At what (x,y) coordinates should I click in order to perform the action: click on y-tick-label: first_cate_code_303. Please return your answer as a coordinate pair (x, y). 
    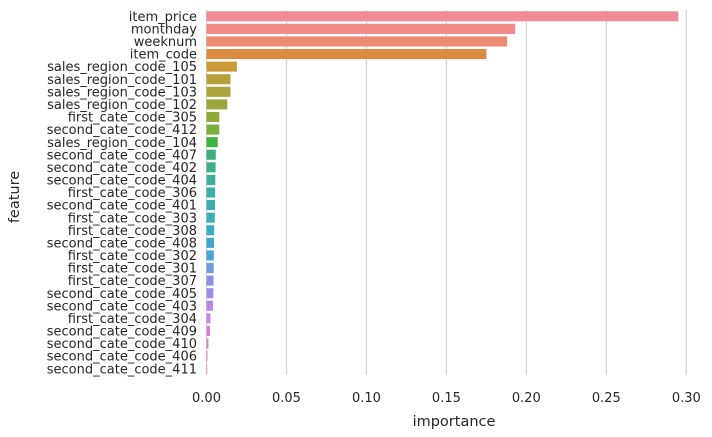
    Looking at the image, I should click on (132, 218).